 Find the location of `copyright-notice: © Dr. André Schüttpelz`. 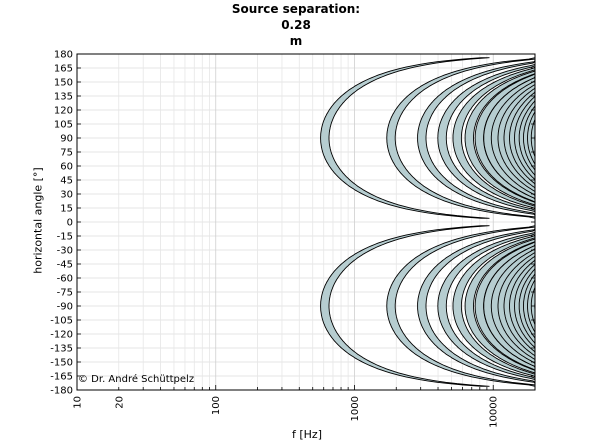

copyright-notice: © Dr. André Schüttpelz is located at coordinates (136, 379).